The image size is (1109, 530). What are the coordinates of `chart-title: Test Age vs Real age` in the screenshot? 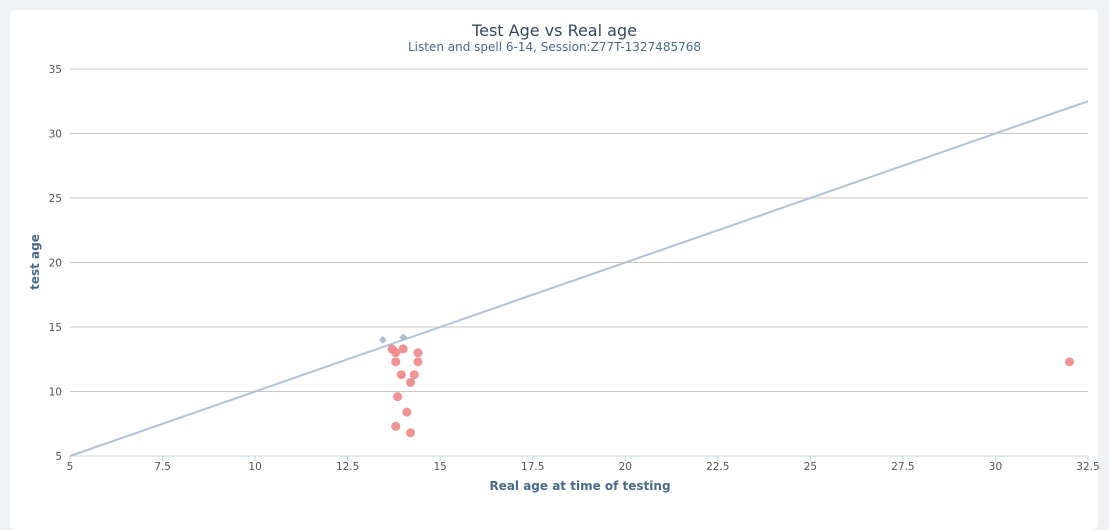 It's located at (554, 30).